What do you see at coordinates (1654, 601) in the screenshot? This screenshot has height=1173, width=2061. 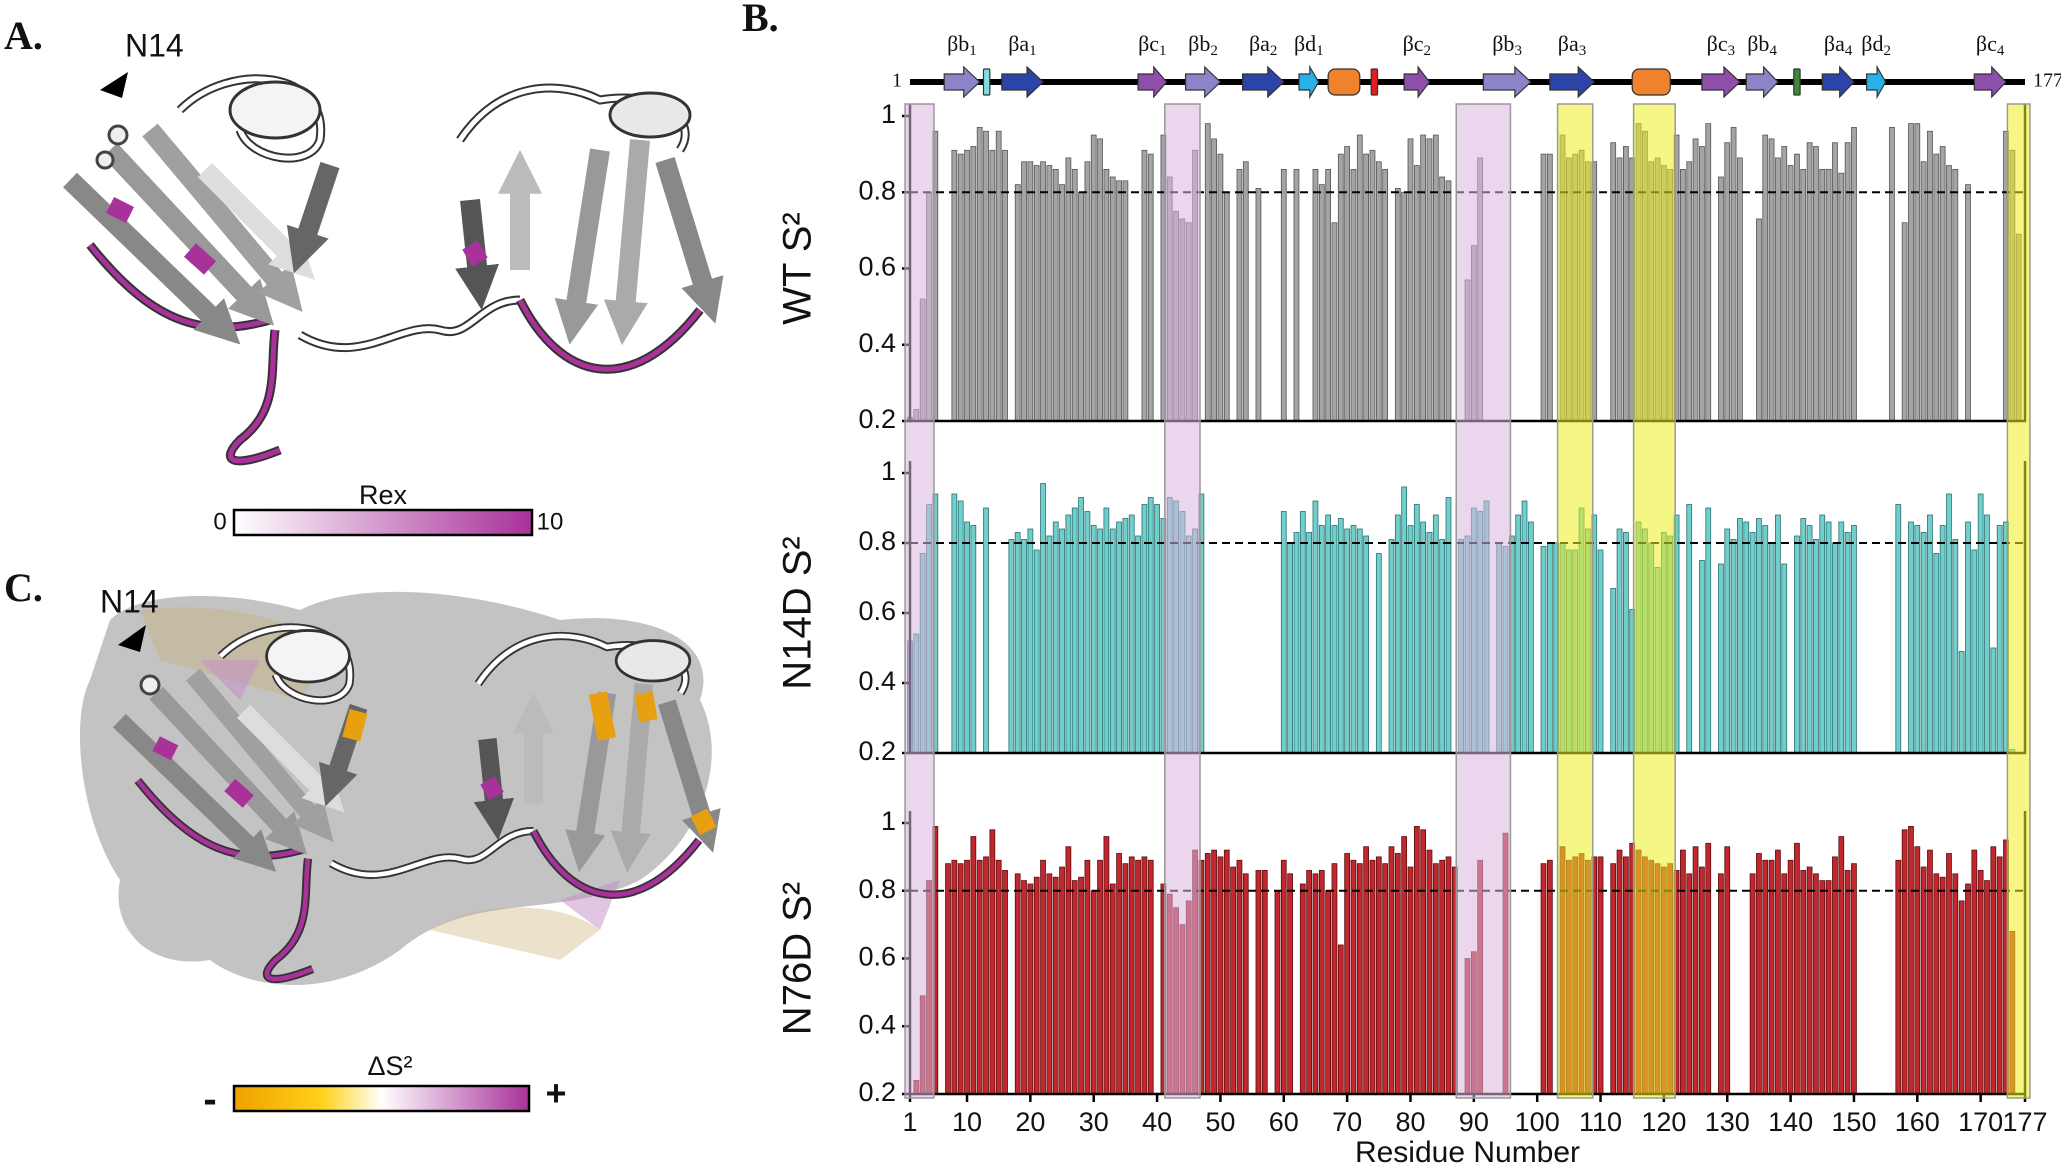 I see `highlight-band` at bounding box center [1654, 601].